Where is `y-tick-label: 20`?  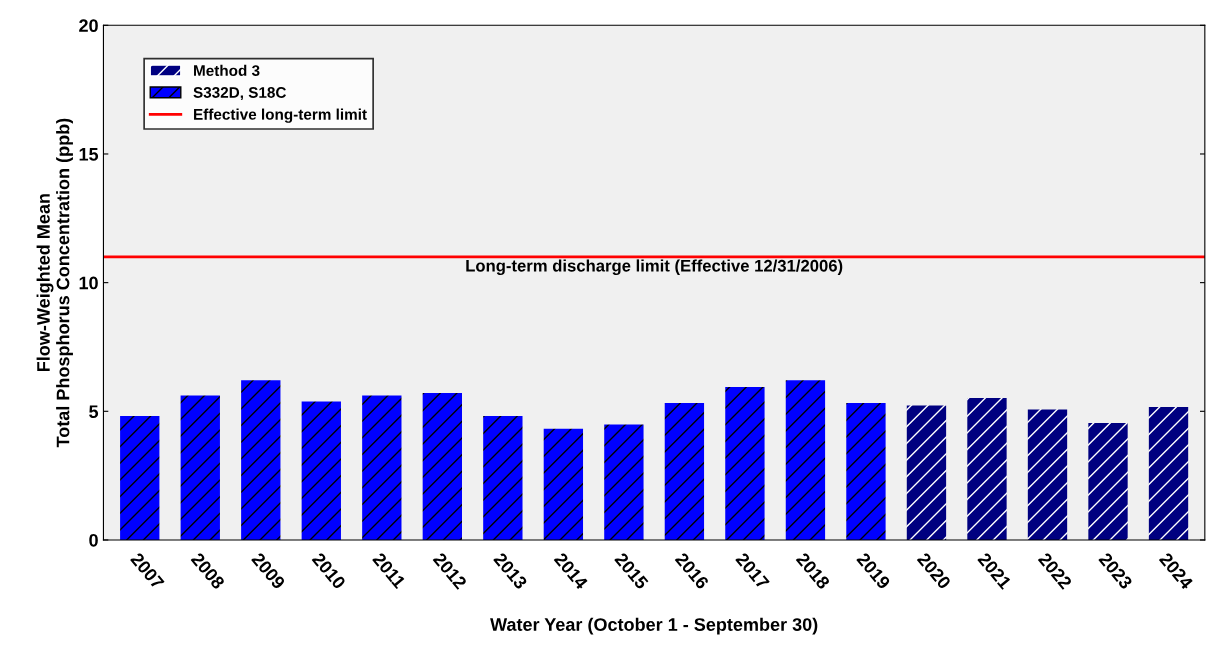 y-tick-label: 20 is located at coordinates (88, 26).